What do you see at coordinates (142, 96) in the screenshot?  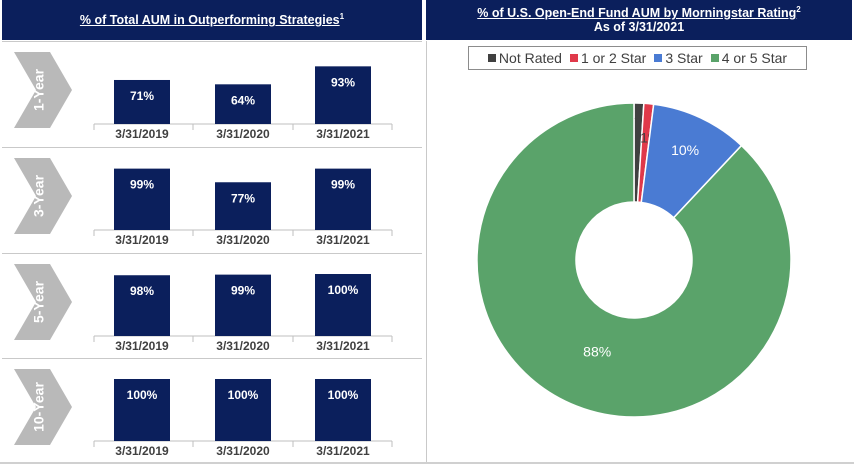 I see `bar-value-label: 71%` at bounding box center [142, 96].